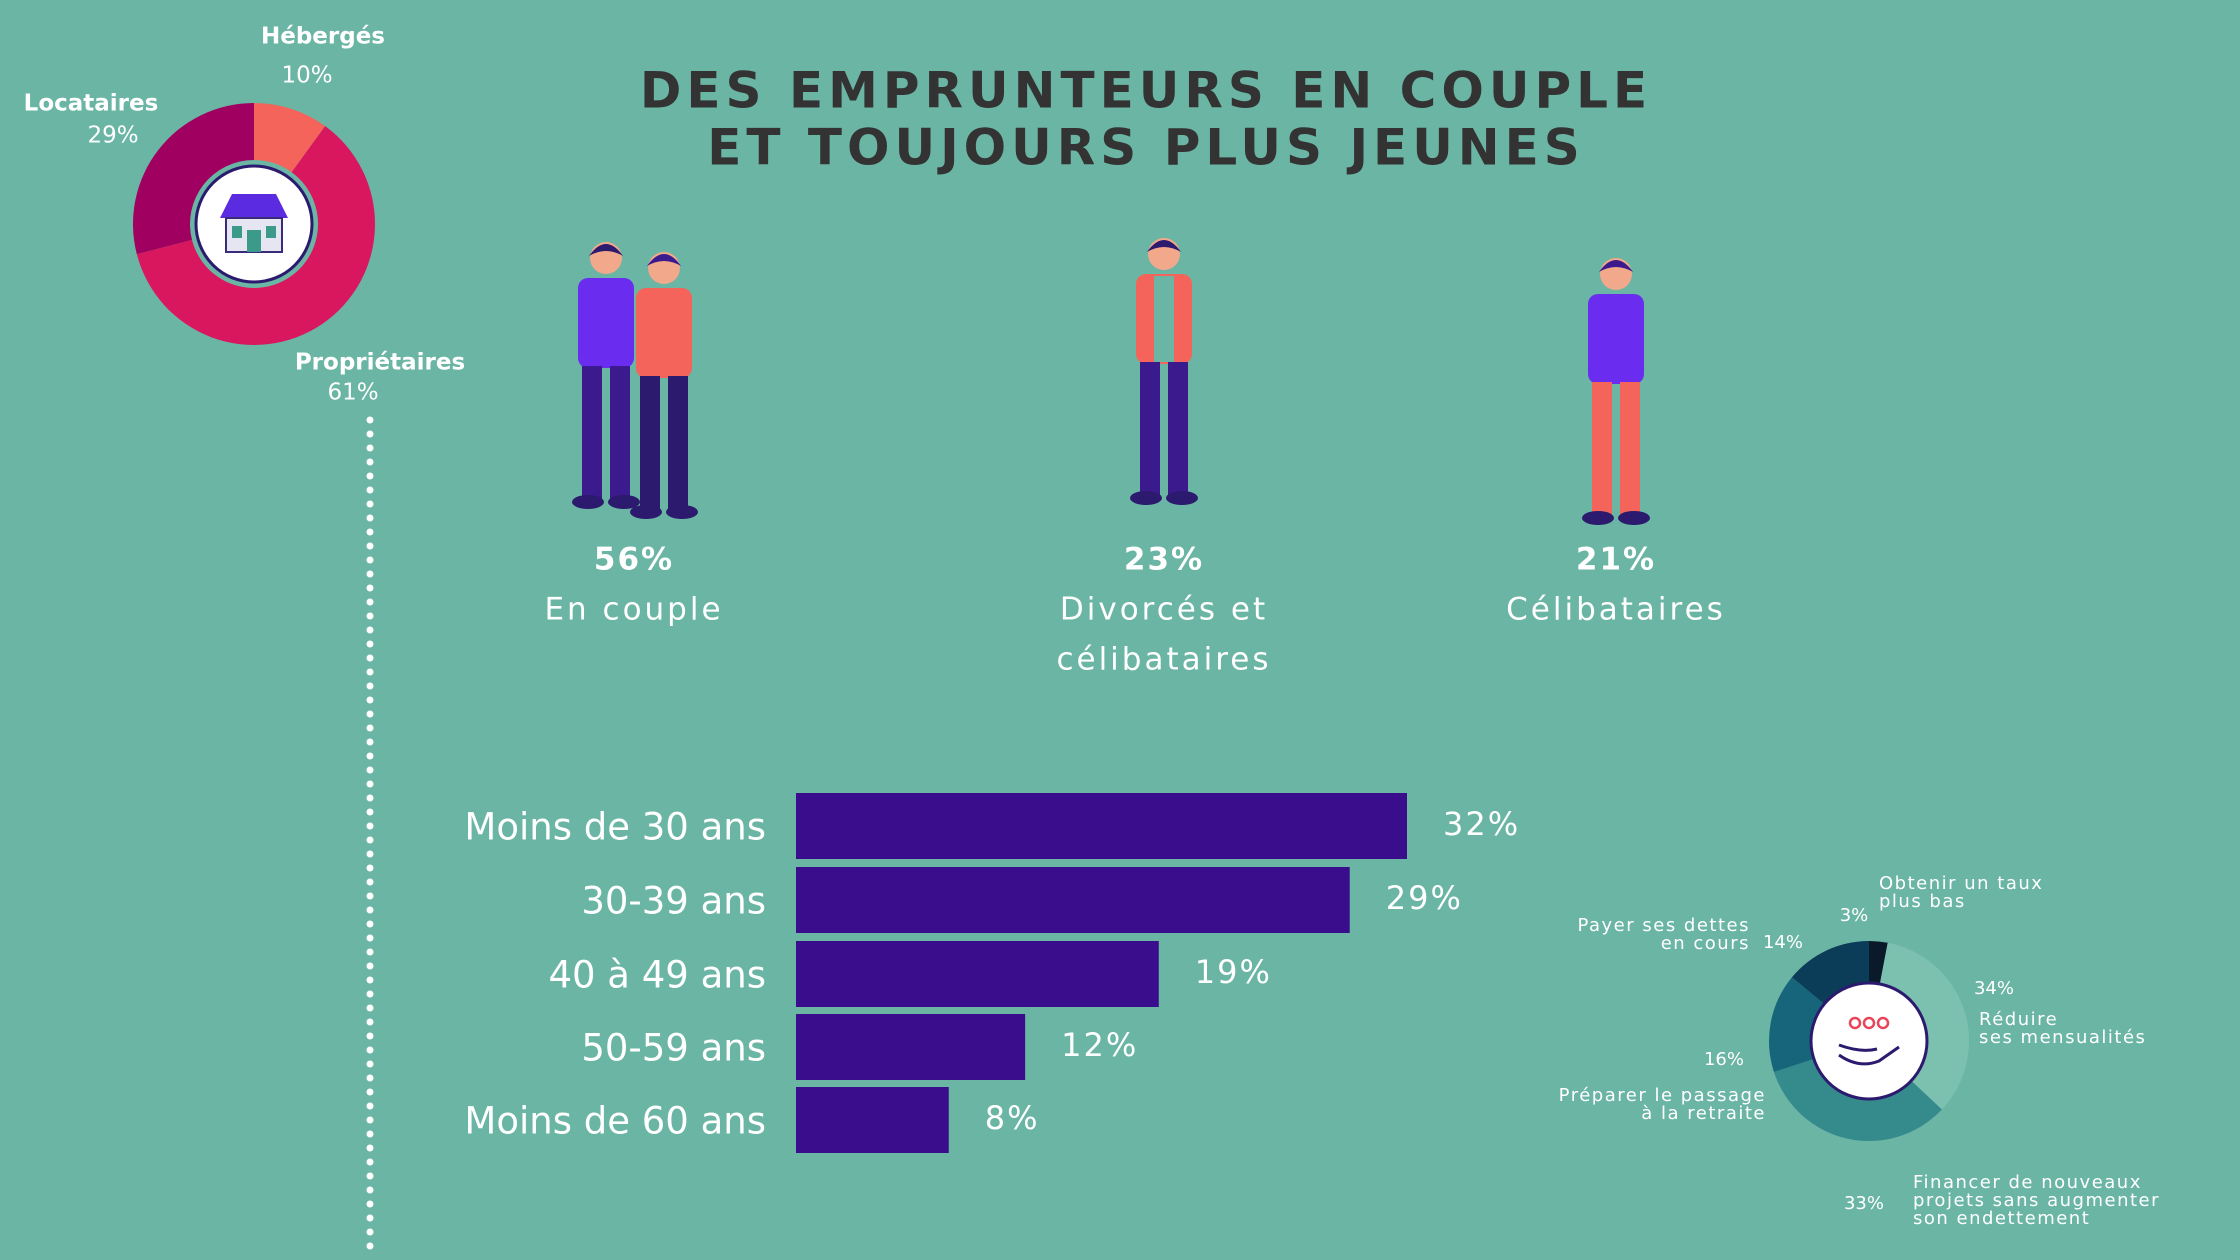  I want to click on stat-label: Célibataires, so click(1616, 610).